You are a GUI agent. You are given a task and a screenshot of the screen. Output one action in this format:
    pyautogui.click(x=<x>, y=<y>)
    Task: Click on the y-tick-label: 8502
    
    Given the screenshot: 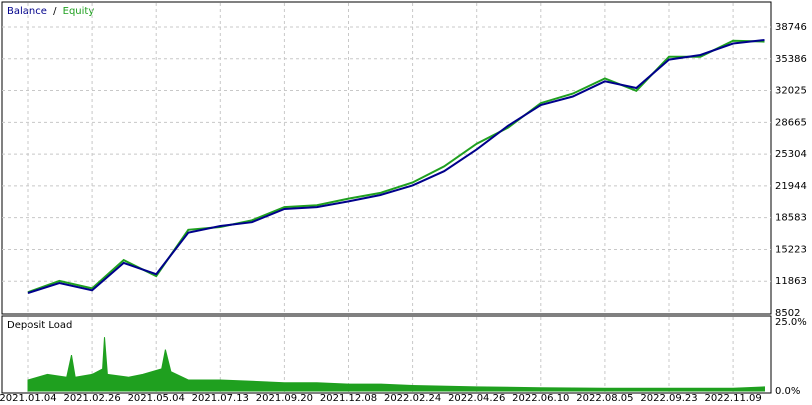 What is the action you would take?
    pyautogui.click(x=787, y=313)
    